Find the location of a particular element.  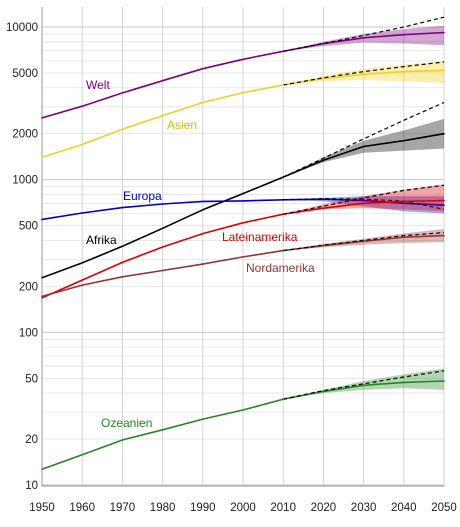

x-tick-label: 1980 is located at coordinates (163, 508).